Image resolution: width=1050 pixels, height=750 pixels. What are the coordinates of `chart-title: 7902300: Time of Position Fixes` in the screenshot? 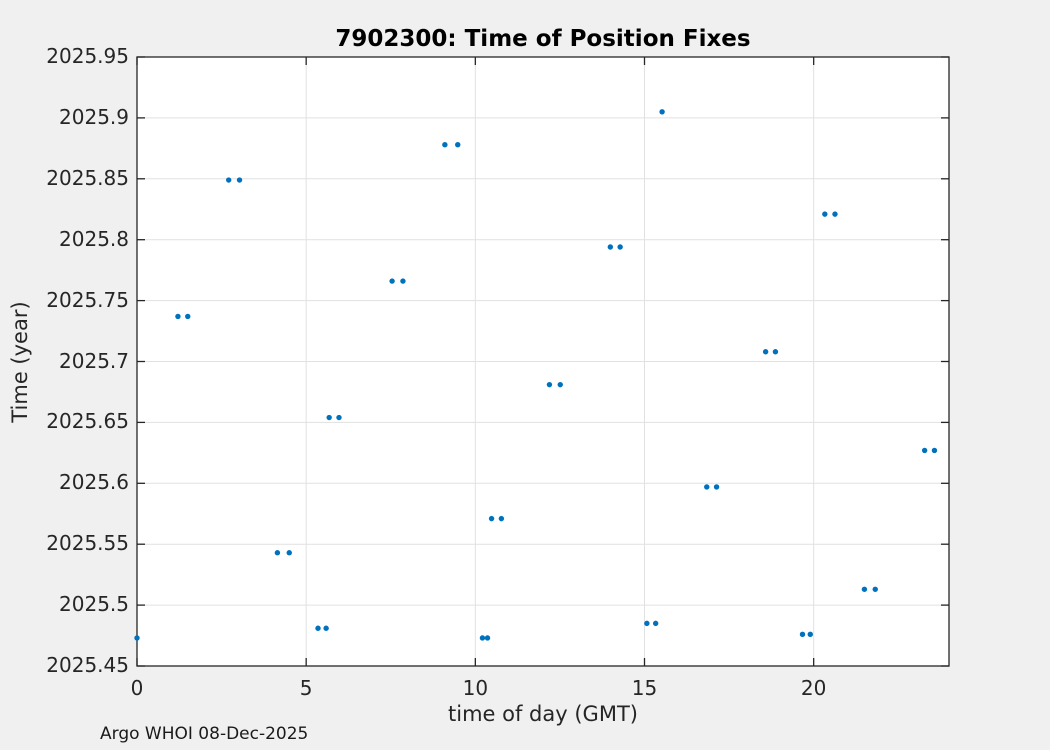 It's located at (543, 39).